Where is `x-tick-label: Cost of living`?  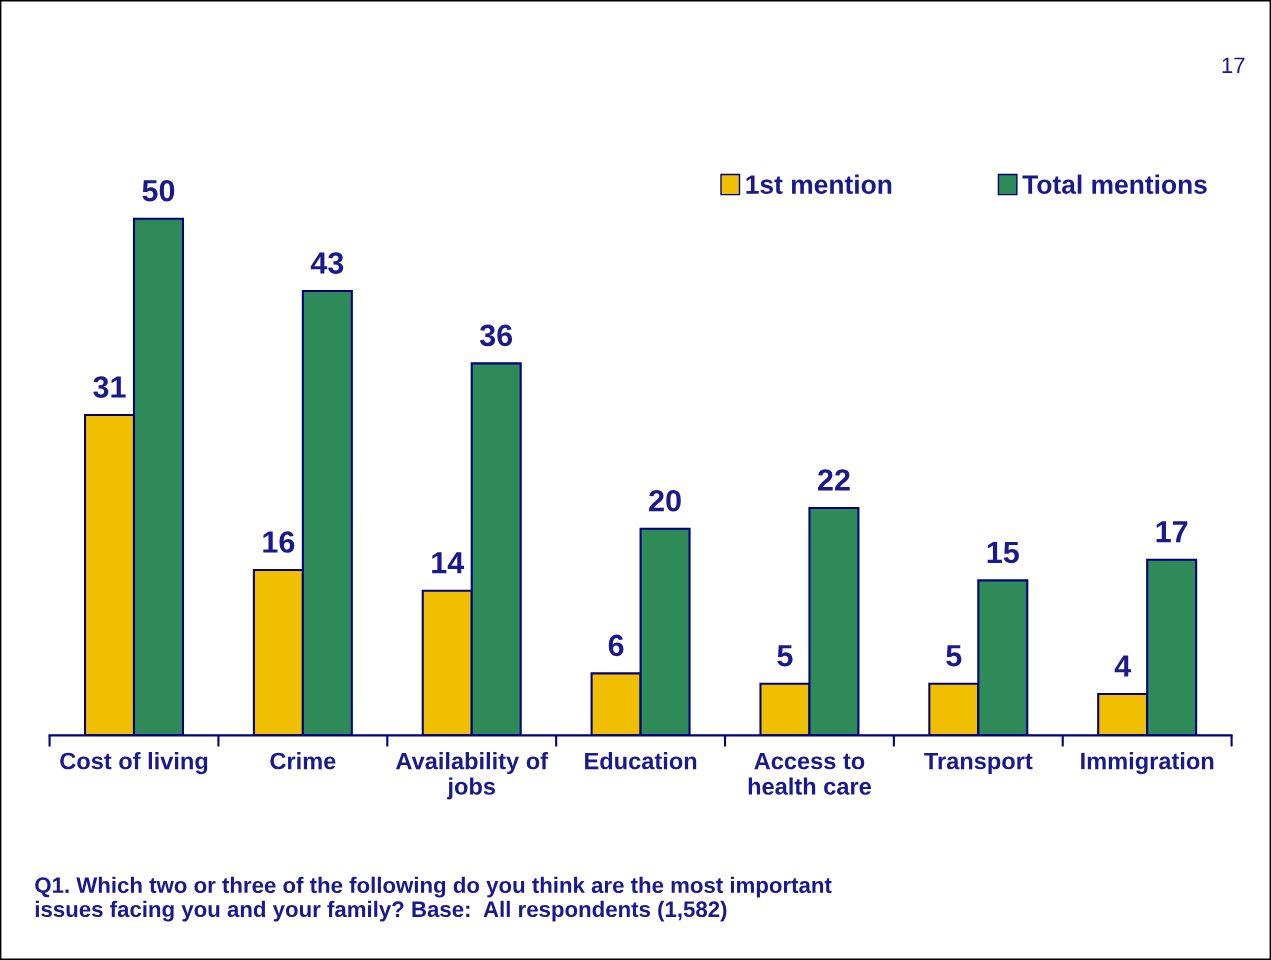
x-tick-label: Cost of living is located at coordinates (134, 763).